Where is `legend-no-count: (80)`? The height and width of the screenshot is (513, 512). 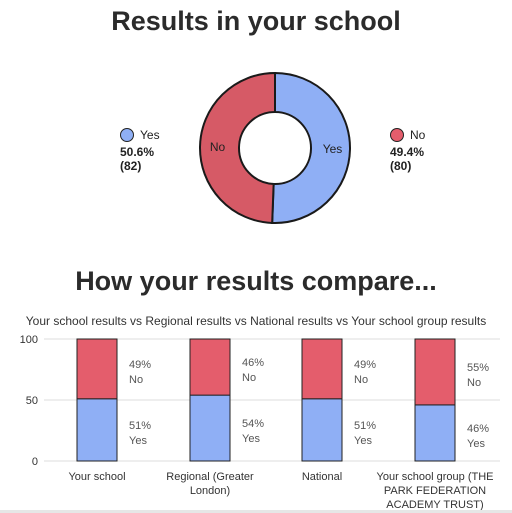
legend-no-count: (80) is located at coordinates (401, 166).